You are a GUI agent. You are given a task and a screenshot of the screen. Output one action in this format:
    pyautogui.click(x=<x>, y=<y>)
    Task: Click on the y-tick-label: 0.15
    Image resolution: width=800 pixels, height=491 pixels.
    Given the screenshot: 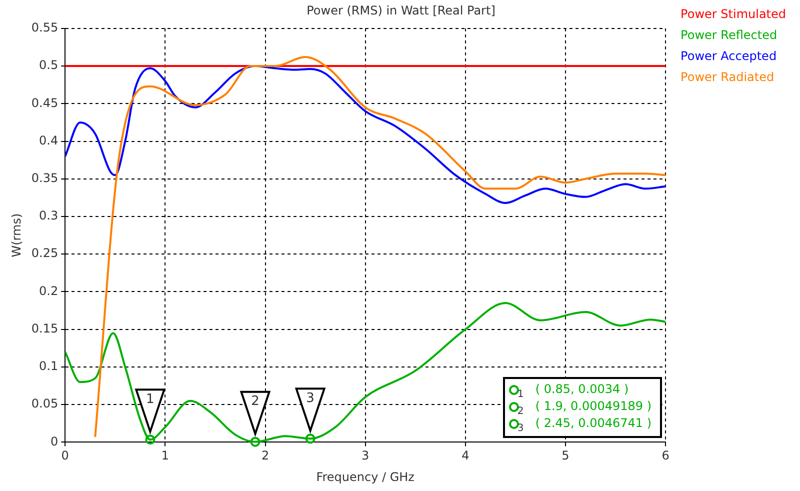 What is the action you would take?
    pyautogui.click(x=44, y=328)
    